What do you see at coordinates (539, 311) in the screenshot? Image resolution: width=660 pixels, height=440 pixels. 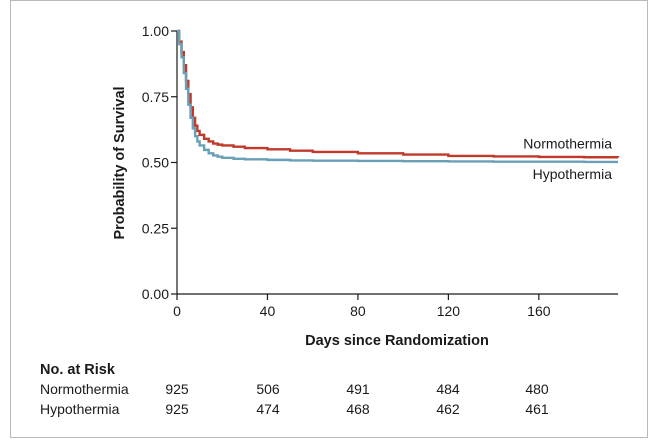 I see `x-tick-label: 160` at bounding box center [539, 311].